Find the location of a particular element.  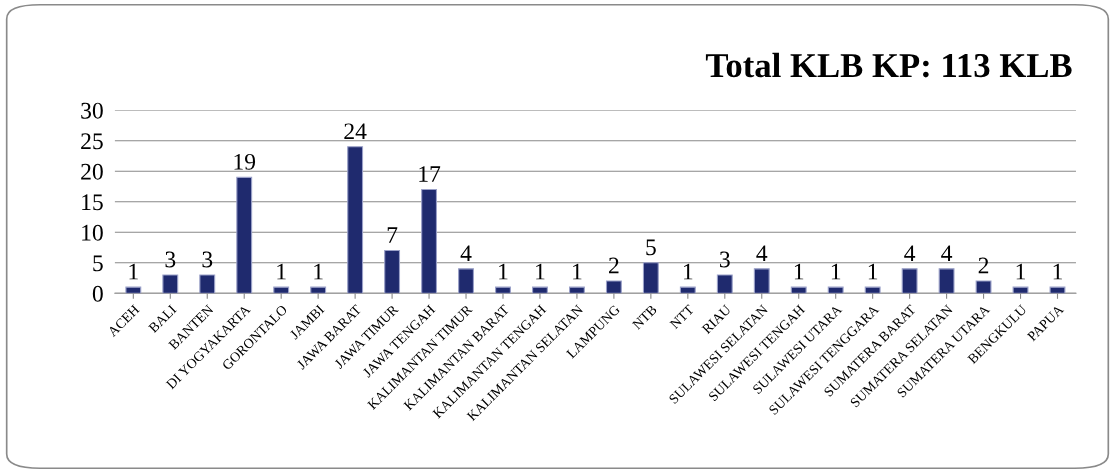

y-tick-label: 25 is located at coordinates (92, 141).